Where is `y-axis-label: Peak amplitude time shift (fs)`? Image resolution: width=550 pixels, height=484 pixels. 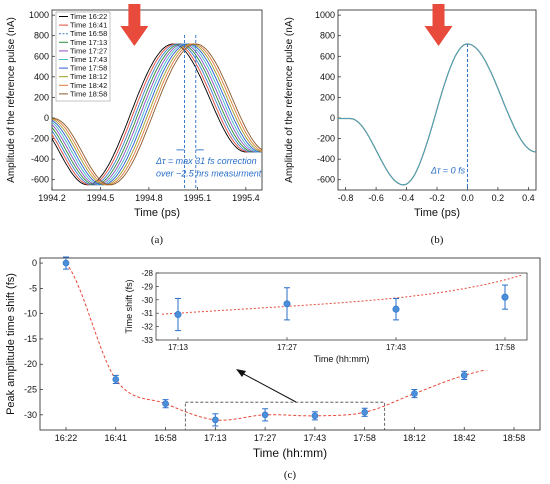 y-axis-label: Peak amplitude time shift (fs) is located at coordinates (11, 344).